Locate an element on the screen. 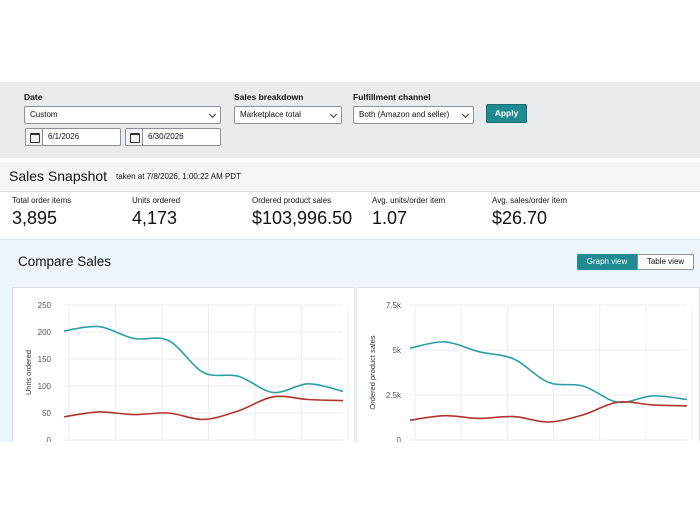  metric-value: $103,996.50 is located at coordinates (302, 218).